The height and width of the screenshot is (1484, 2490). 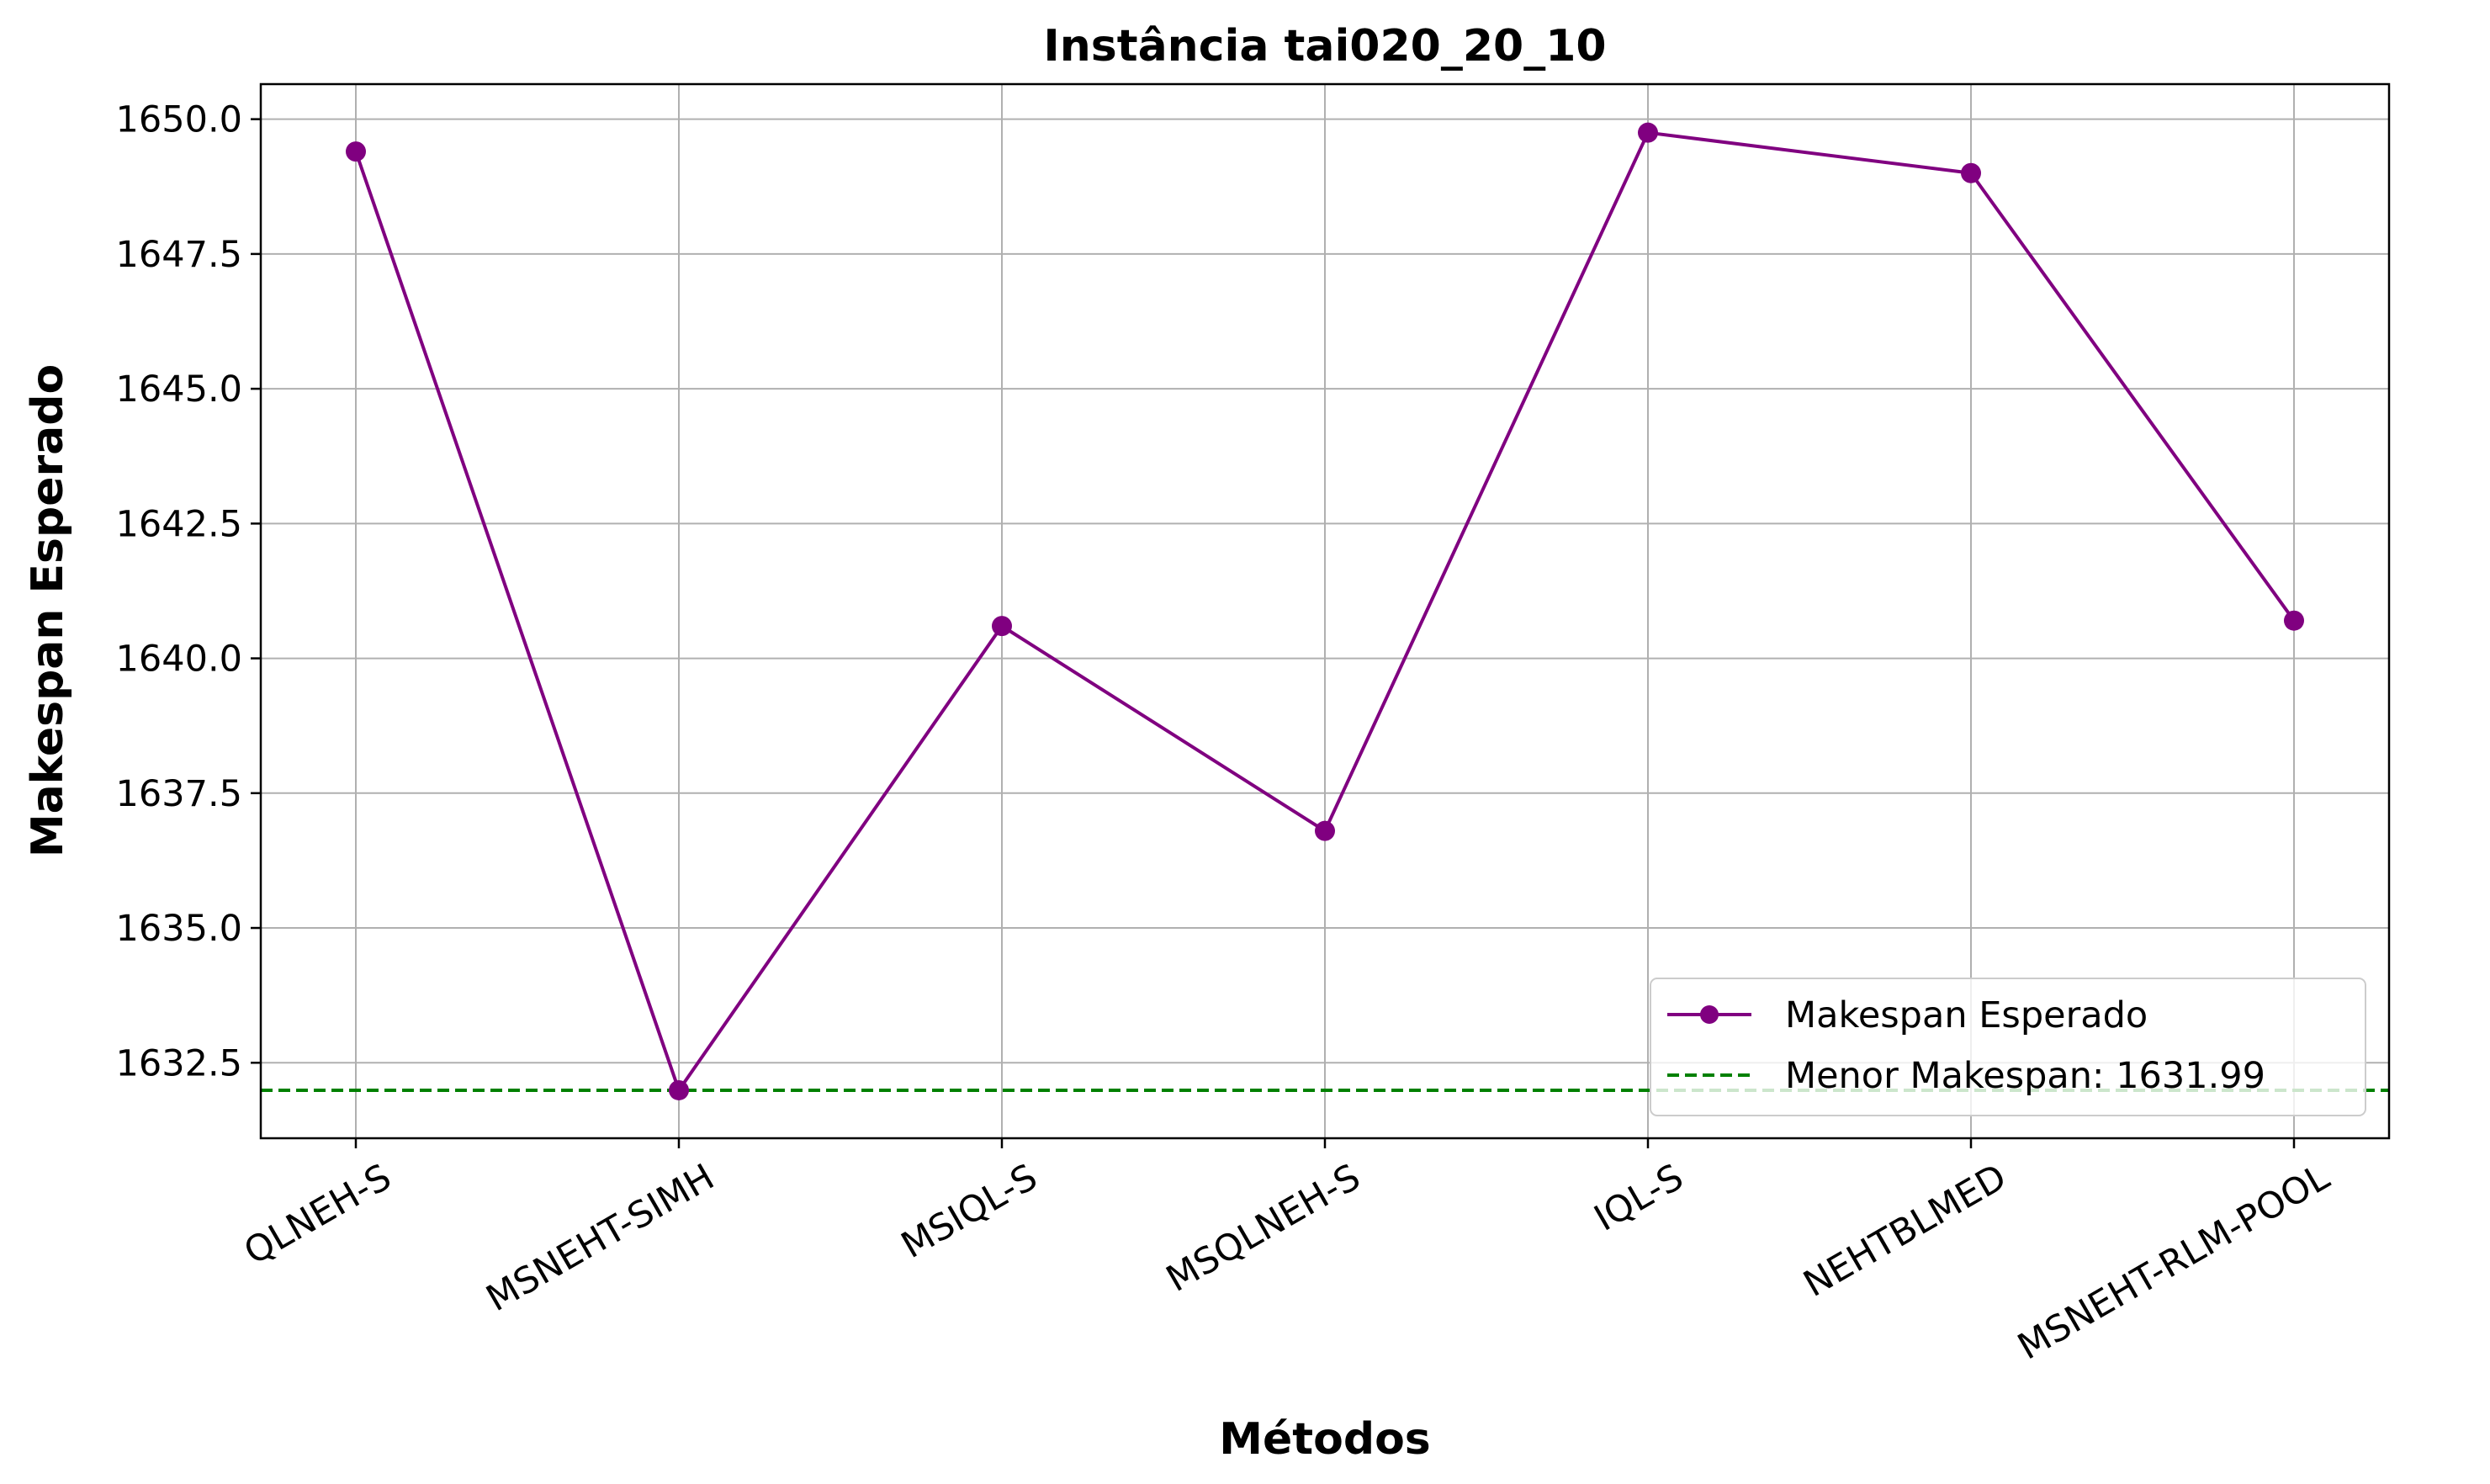 What do you see at coordinates (179, 120) in the screenshot?
I see `y-tick-label: 1650.0` at bounding box center [179, 120].